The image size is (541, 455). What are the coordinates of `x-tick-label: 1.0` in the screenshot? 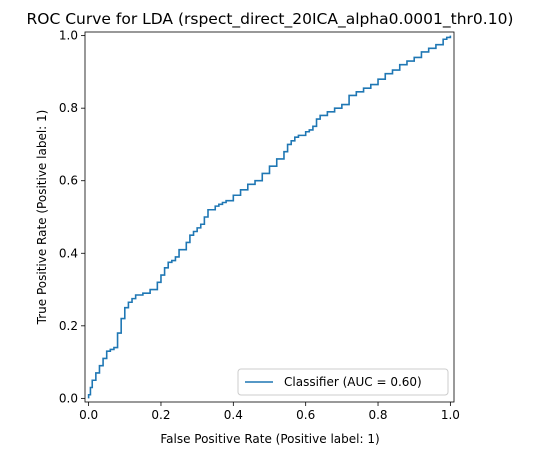 It's located at (450, 415).